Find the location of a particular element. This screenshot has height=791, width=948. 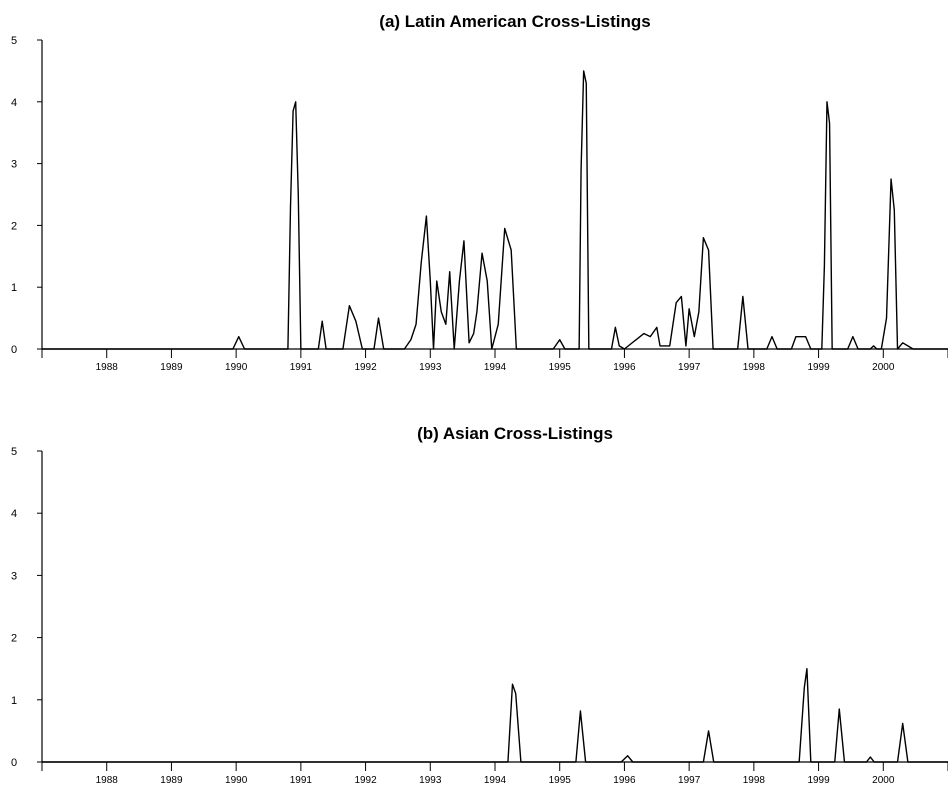

chart-title: (a) Latin American Cross-Listings is located at coordinates (514, 21).